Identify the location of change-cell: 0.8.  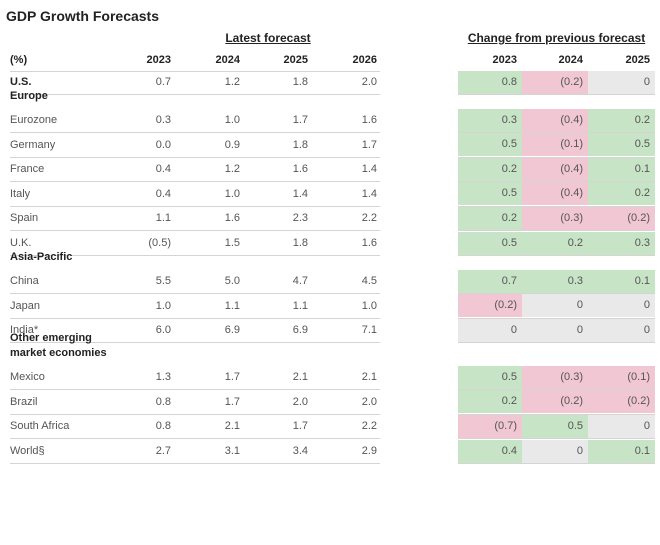
(490, 82).